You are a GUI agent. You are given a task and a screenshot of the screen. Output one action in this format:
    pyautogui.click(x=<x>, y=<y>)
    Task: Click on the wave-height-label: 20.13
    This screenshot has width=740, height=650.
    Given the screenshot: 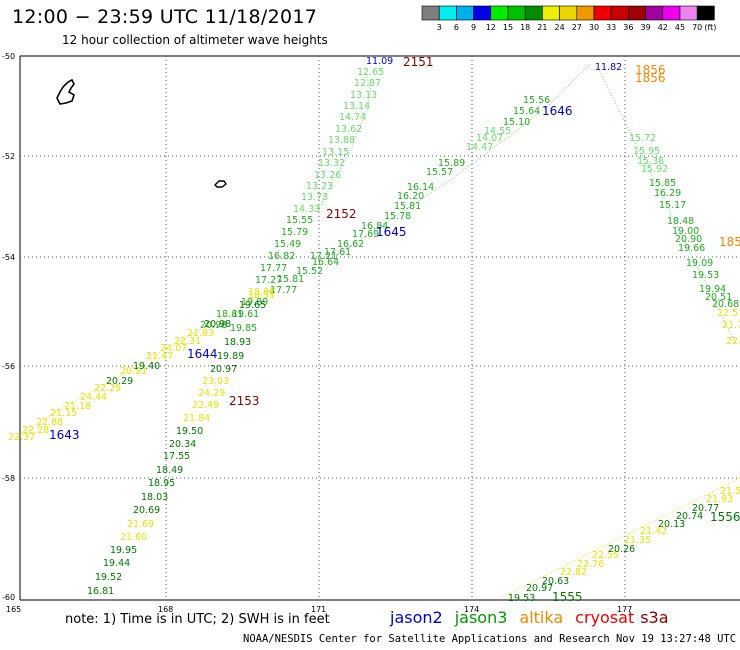 What is the action you would take?
    pyautogui.click(x=671, y=524)
    